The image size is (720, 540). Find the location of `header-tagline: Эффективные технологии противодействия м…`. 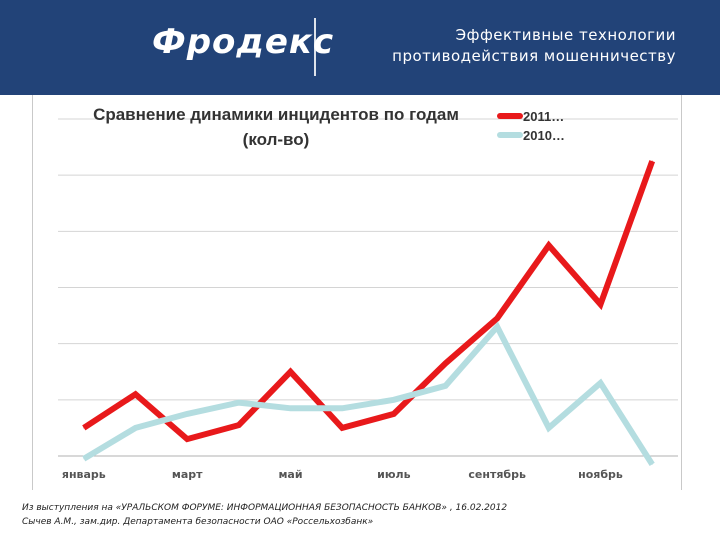

header-tagline: Эффективные технологии противодействия м… is located at coordinates (534, 46).